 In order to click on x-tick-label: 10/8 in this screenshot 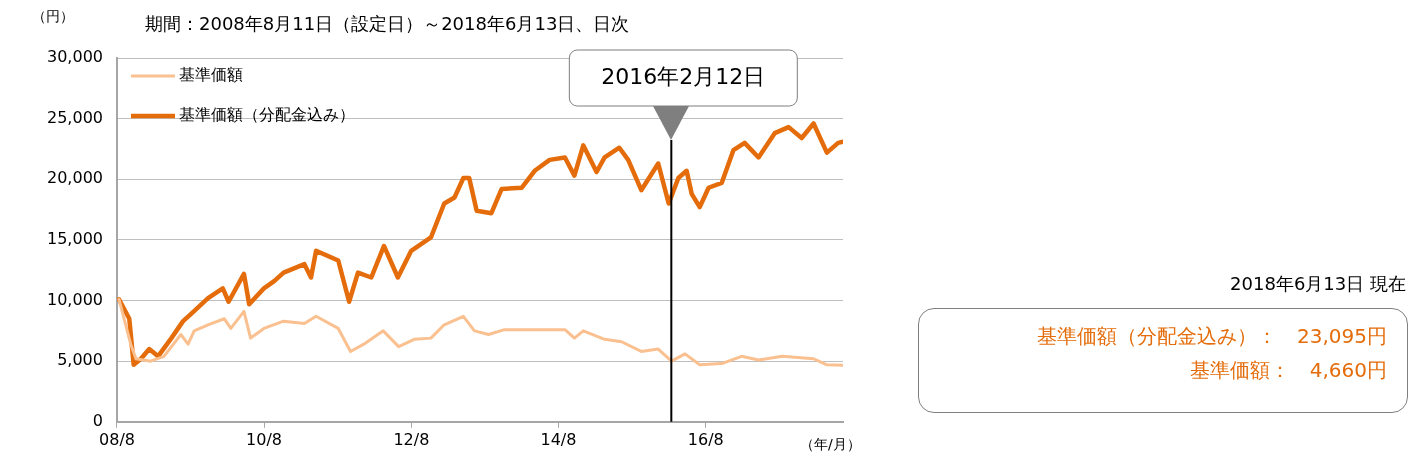, I will do `click(264, 439)`.